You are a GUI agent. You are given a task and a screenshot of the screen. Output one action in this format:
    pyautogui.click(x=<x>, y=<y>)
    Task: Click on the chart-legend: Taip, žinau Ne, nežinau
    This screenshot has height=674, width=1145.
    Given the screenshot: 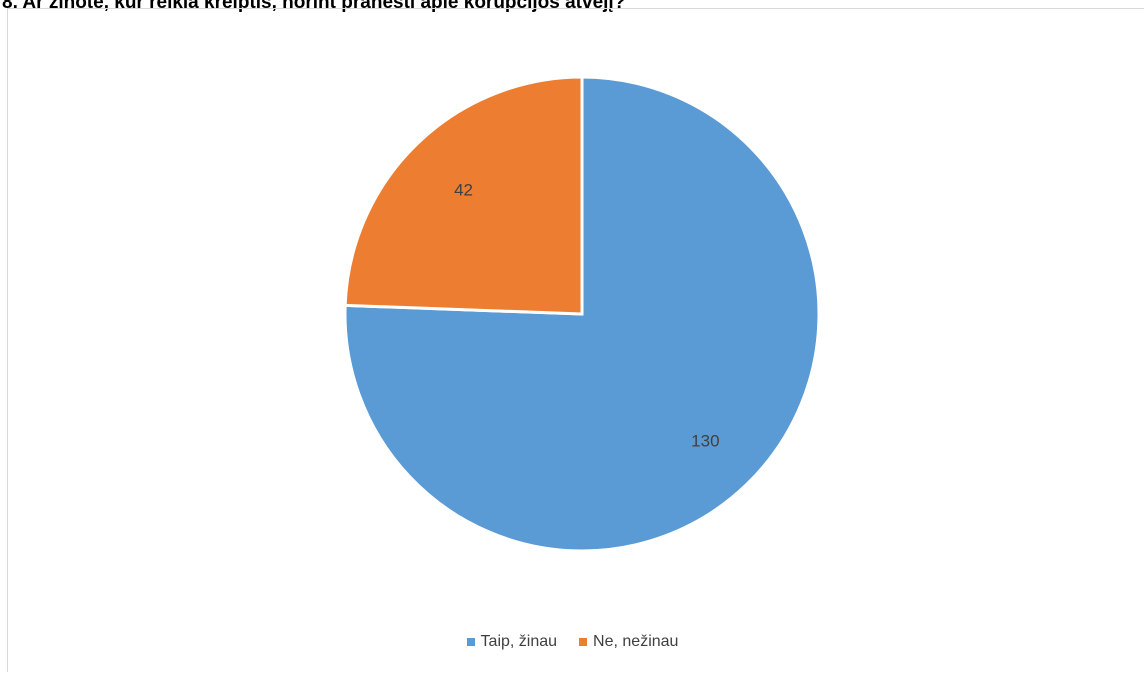 What is the action you would take?
    pyautogui.click(x=572, y=642)
    